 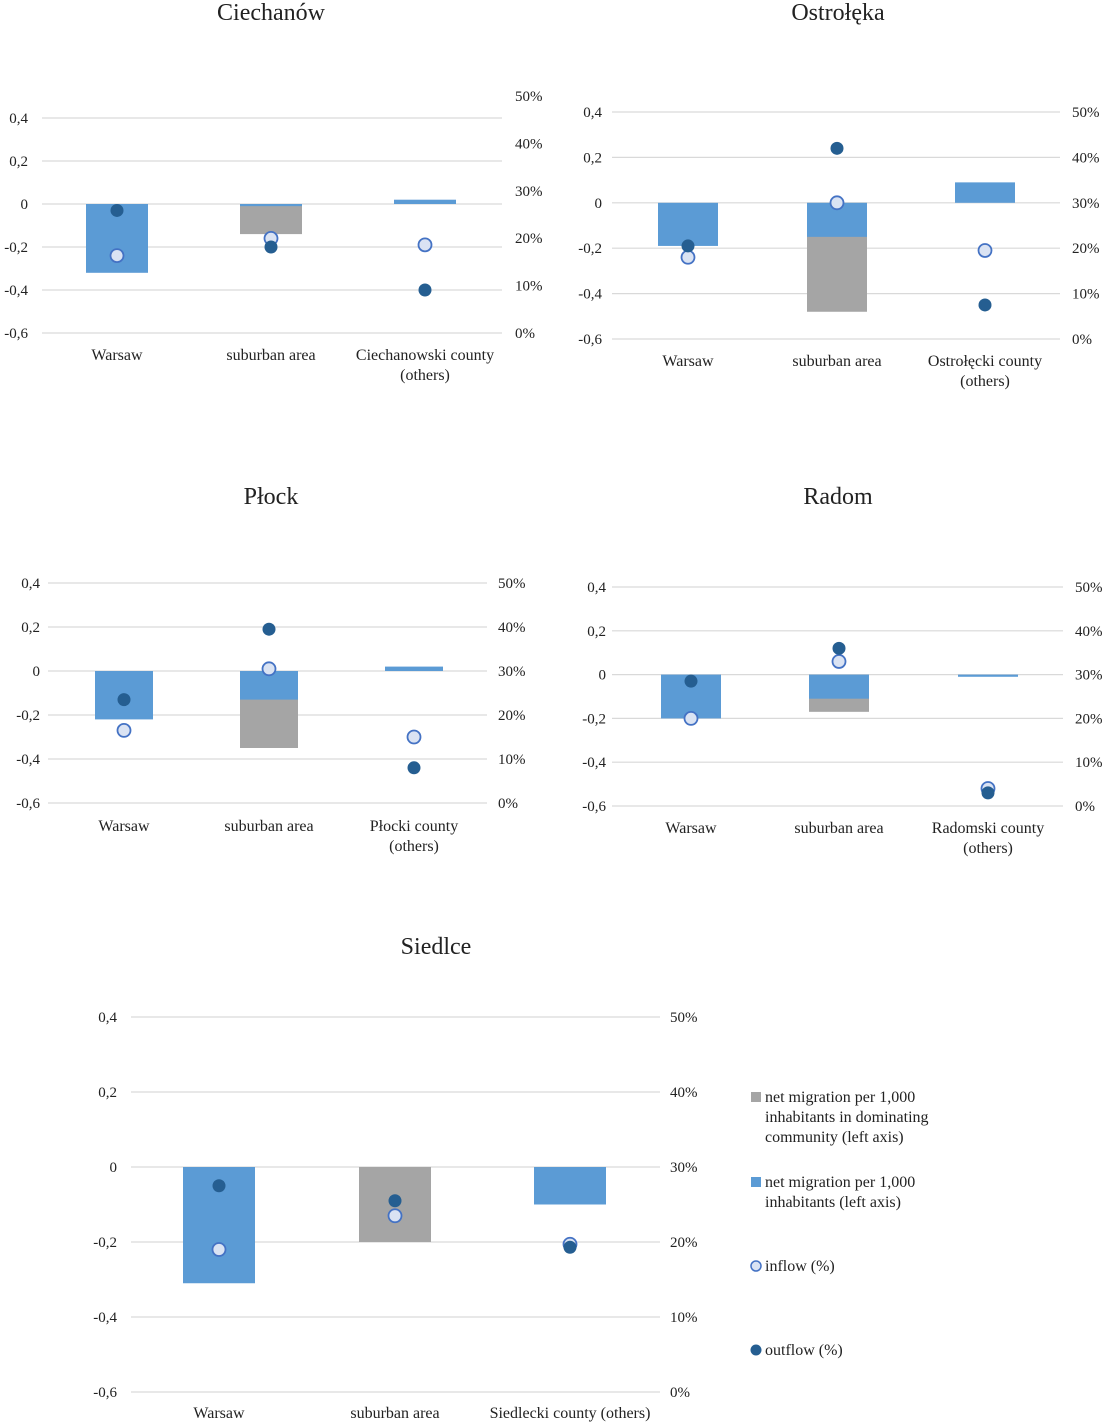 I want to click on legend-label-line: inhabitants in dominating, so click(x=847, y=1117).